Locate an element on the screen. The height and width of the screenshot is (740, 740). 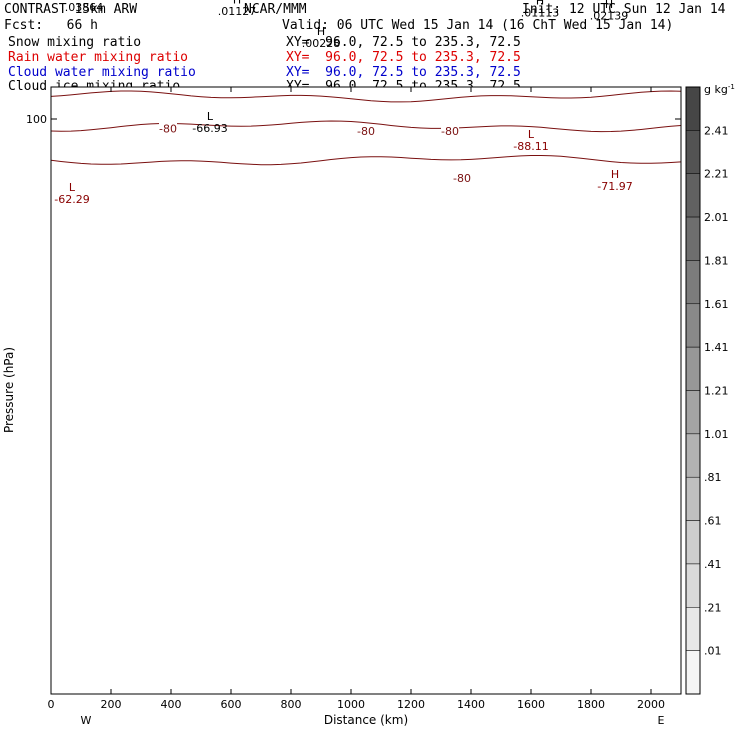
y-tick-label: 100 is located at coordinates (36, 119).